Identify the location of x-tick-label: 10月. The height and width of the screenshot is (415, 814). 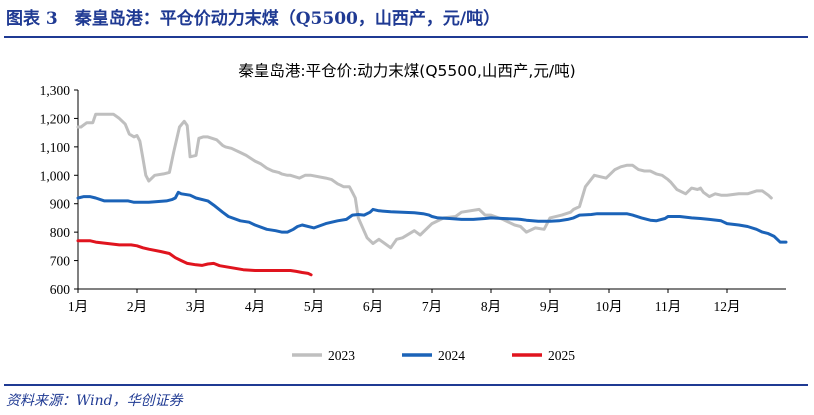
(609, 306).